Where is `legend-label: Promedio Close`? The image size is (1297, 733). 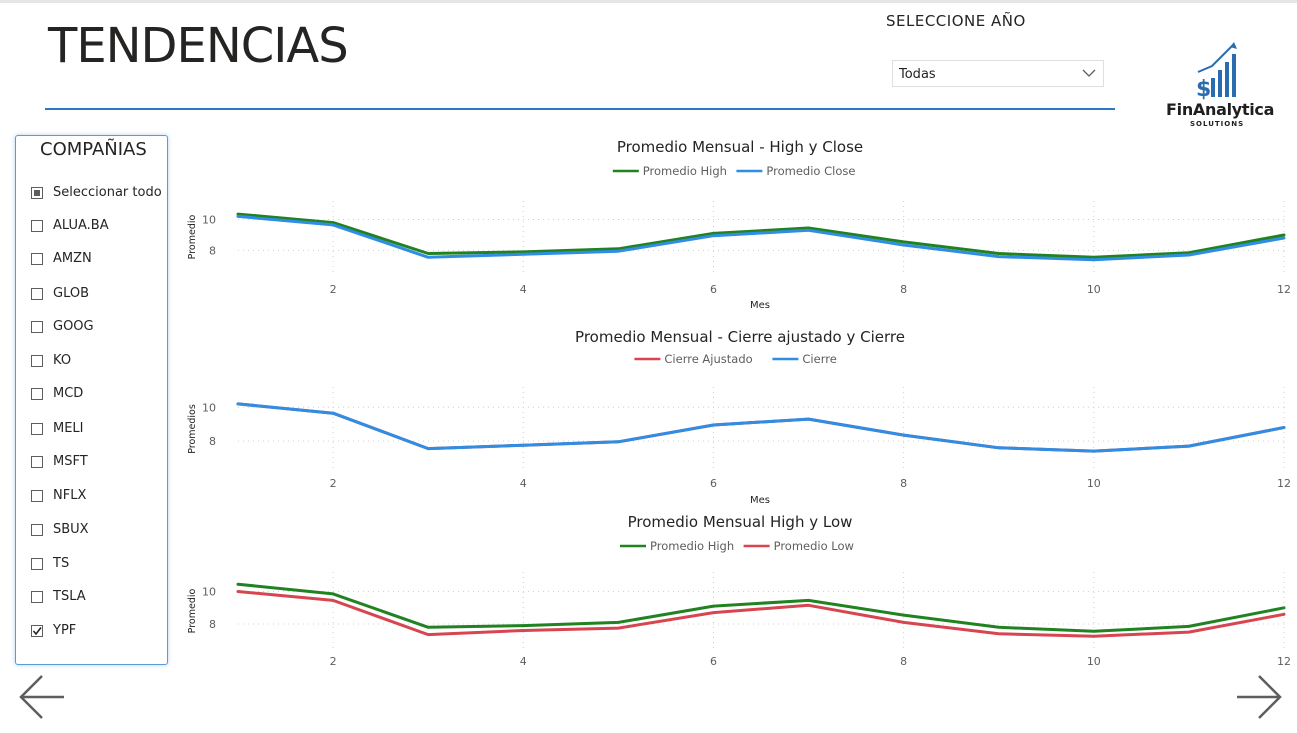 legend-label: Promedio Close is located at coordinates (810, 171).